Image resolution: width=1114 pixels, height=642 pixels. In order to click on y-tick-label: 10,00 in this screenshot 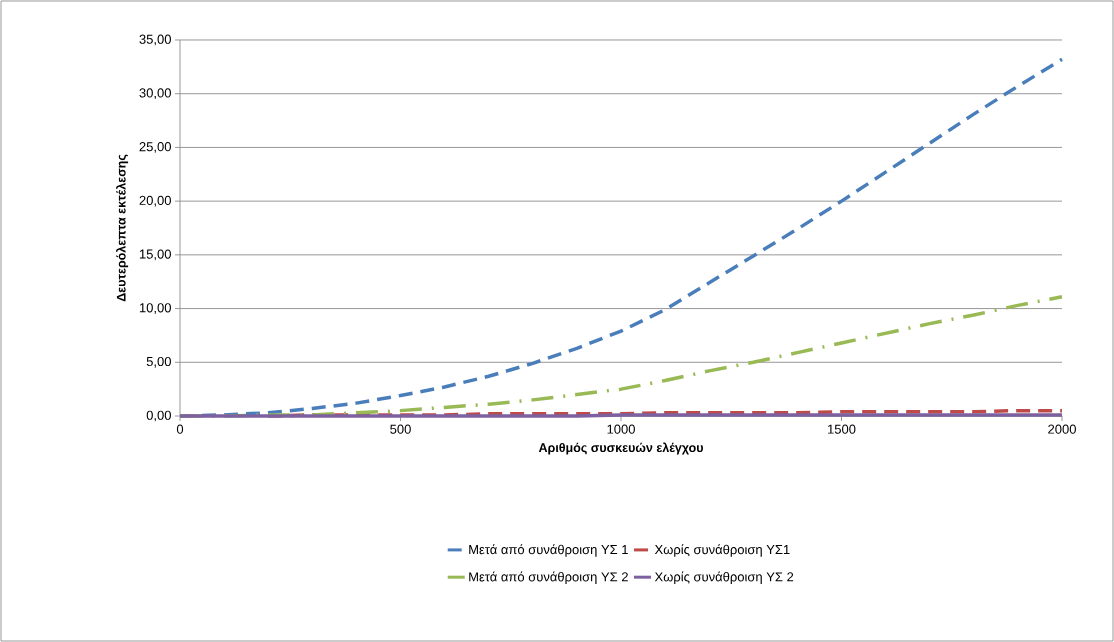, I will do `click(155, 308)`.